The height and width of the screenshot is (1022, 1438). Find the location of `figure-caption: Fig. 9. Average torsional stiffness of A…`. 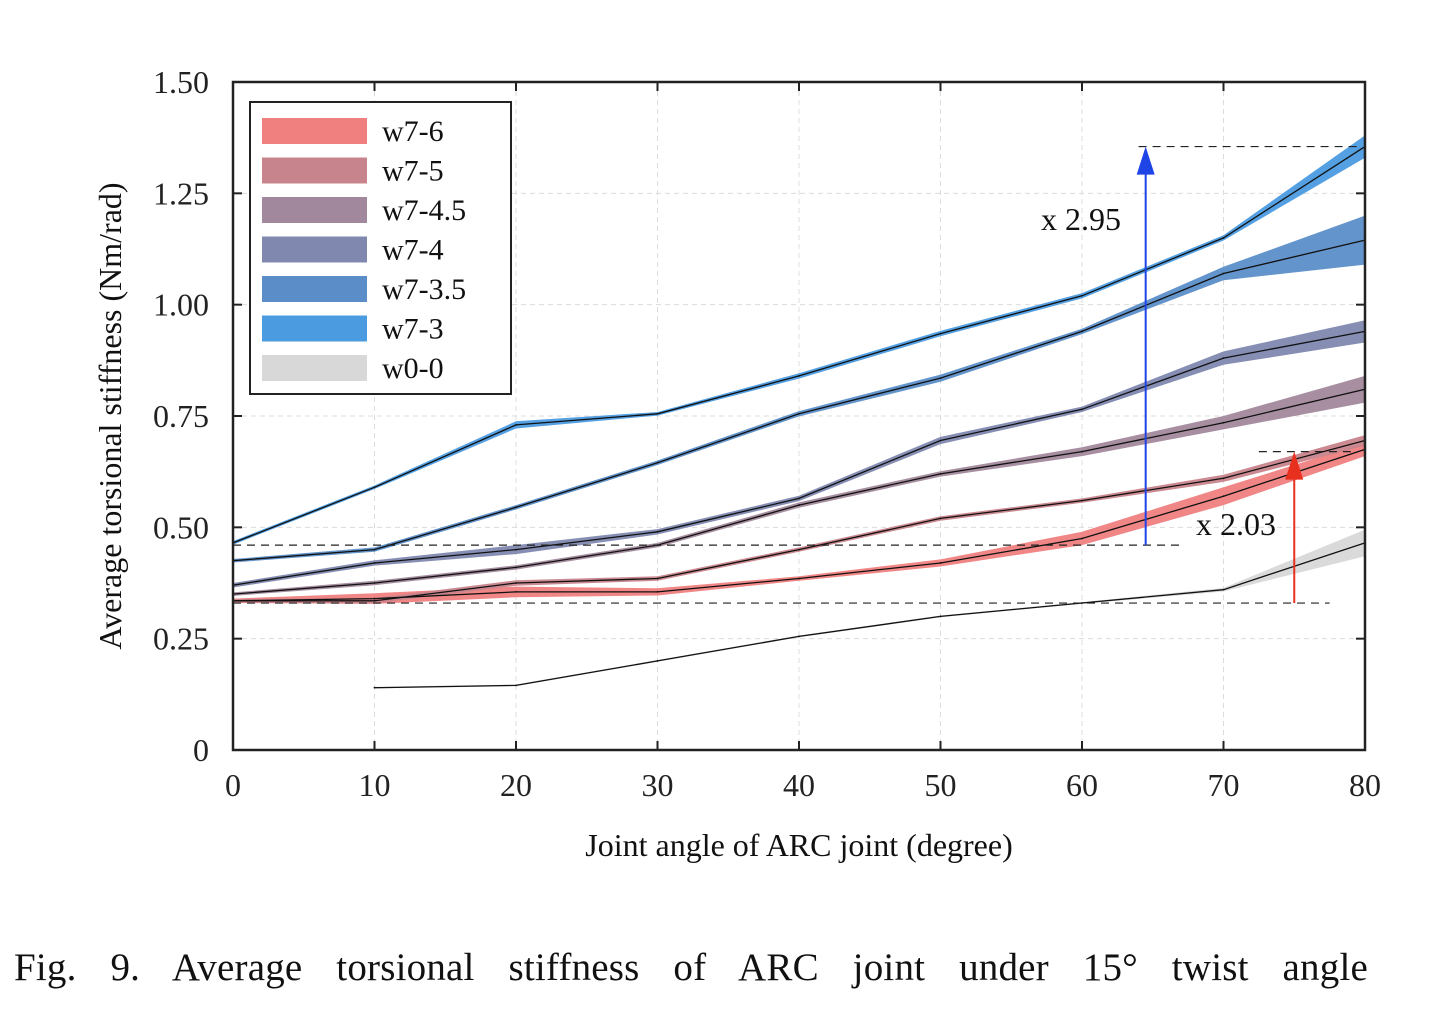

figure-caption: Fig. 9. Average torsional stiffness of A… is located at coordinates (691, 967).